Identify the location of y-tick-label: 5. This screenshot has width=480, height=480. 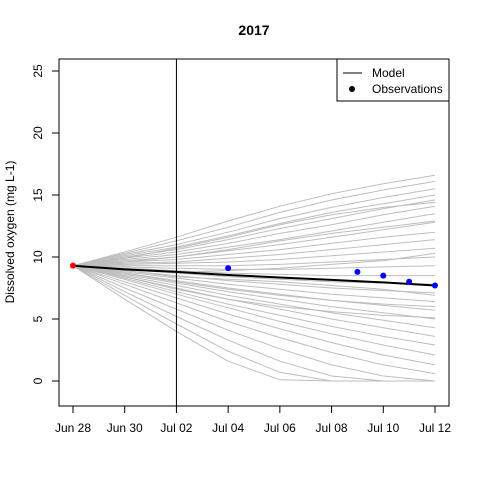
(38, 318).